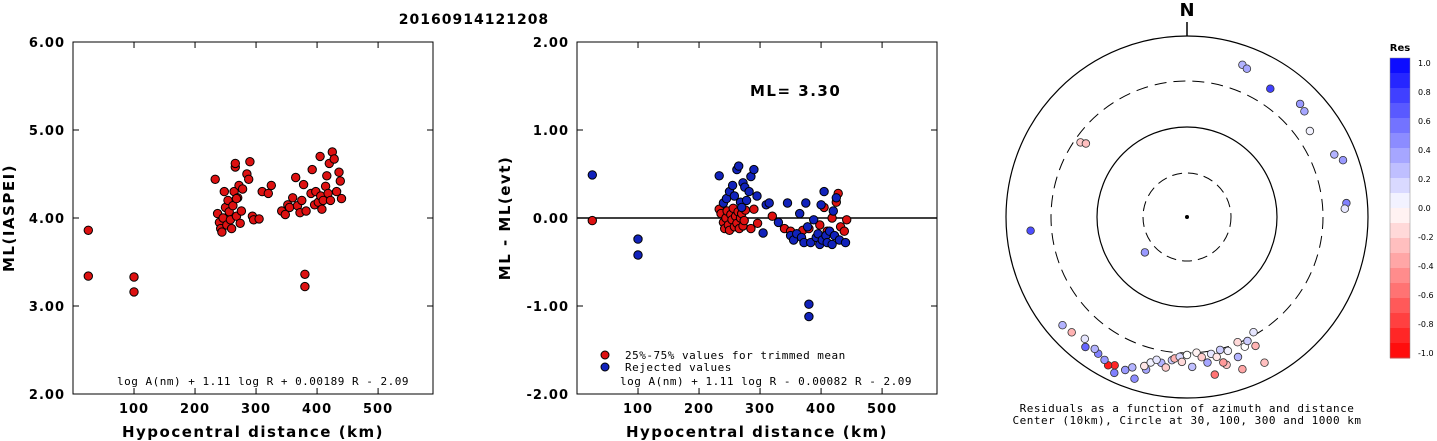 The image size is (1437, 441). What do you see at coordinates (1424, 179) in the screenshot?
I see `colorbar-tick-label: 0.2` at bounding box center [1424, 179].